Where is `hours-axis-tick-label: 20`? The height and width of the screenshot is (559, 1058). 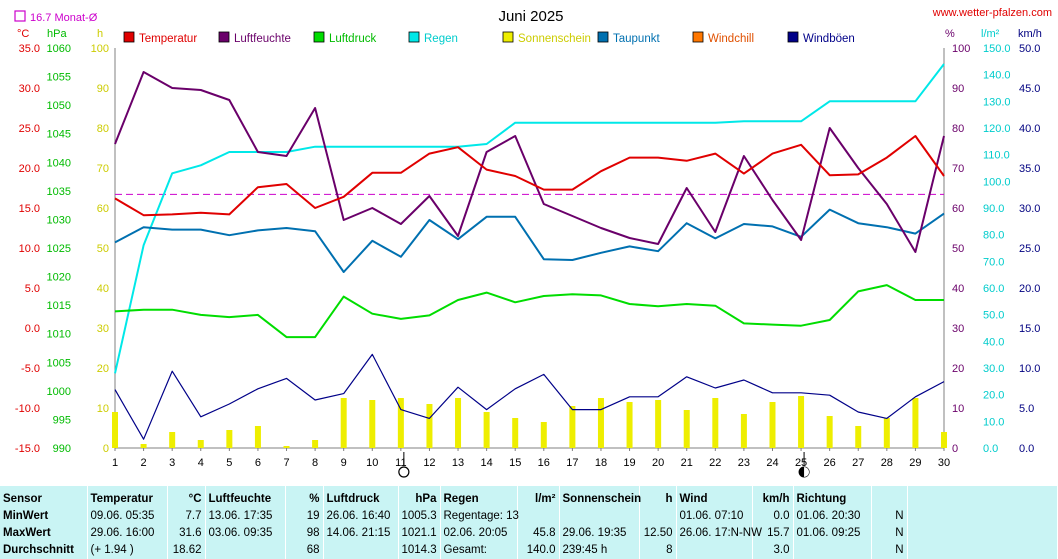
hours-axis-tick-label: 20 is located at coordinates (103, 369).